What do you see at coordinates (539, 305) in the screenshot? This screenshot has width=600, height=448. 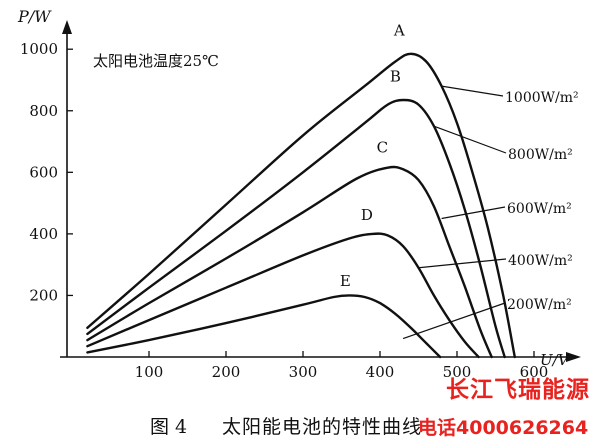 I see `irradiance-label: 200W/m²` at bounding box center [539, 305].